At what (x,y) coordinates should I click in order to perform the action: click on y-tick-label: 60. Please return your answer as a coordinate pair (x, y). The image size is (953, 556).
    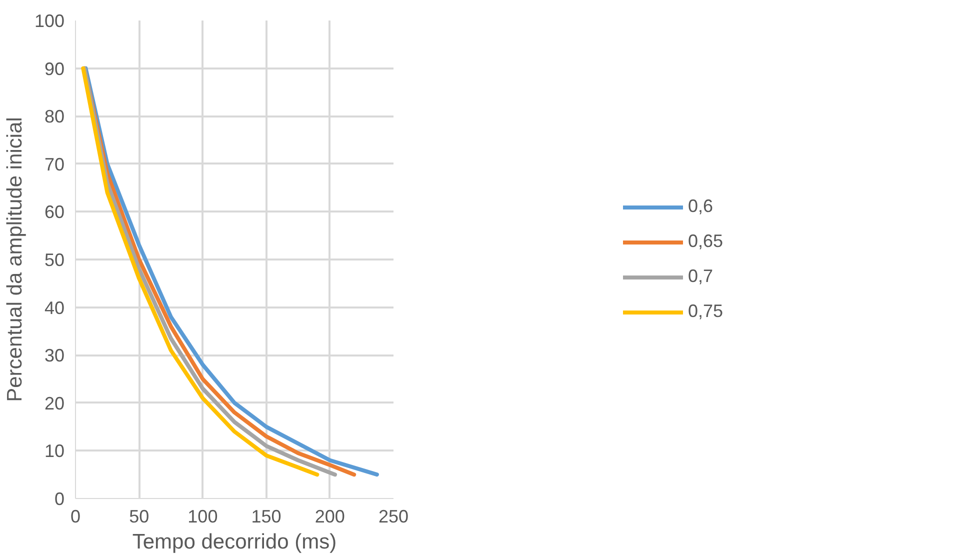
    Looking at the image, I should click on (54, 212).